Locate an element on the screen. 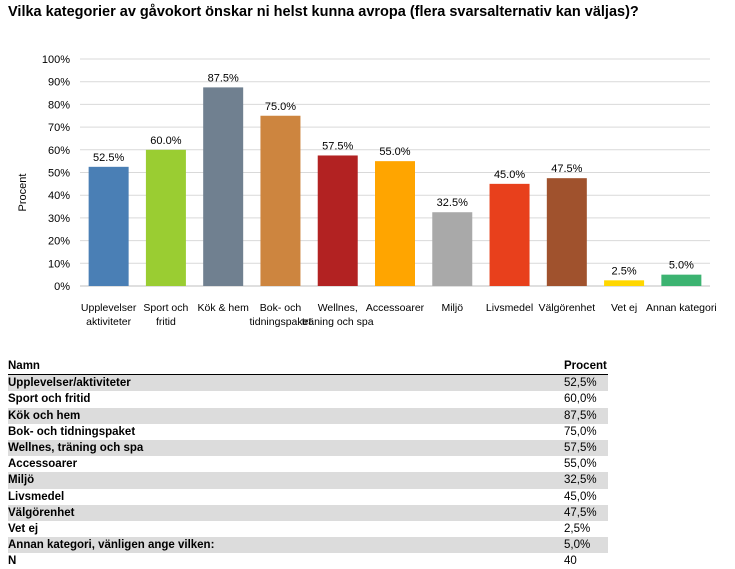  row-name: Vet ej is located at coordinates (23, 528).